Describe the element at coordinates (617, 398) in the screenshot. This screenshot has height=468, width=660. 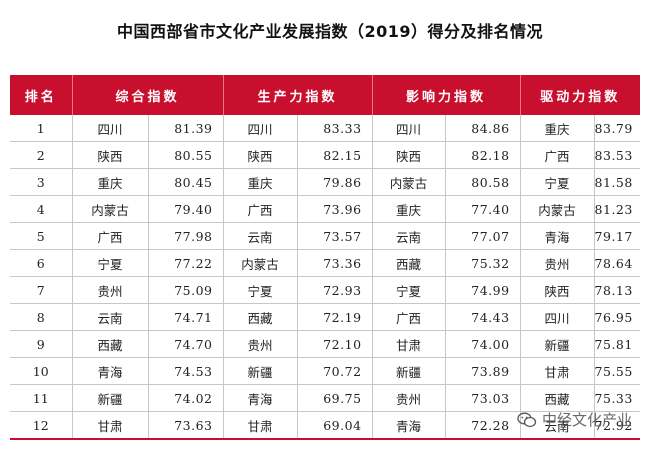
I see `driving-score-cell: 75.33` at that location.